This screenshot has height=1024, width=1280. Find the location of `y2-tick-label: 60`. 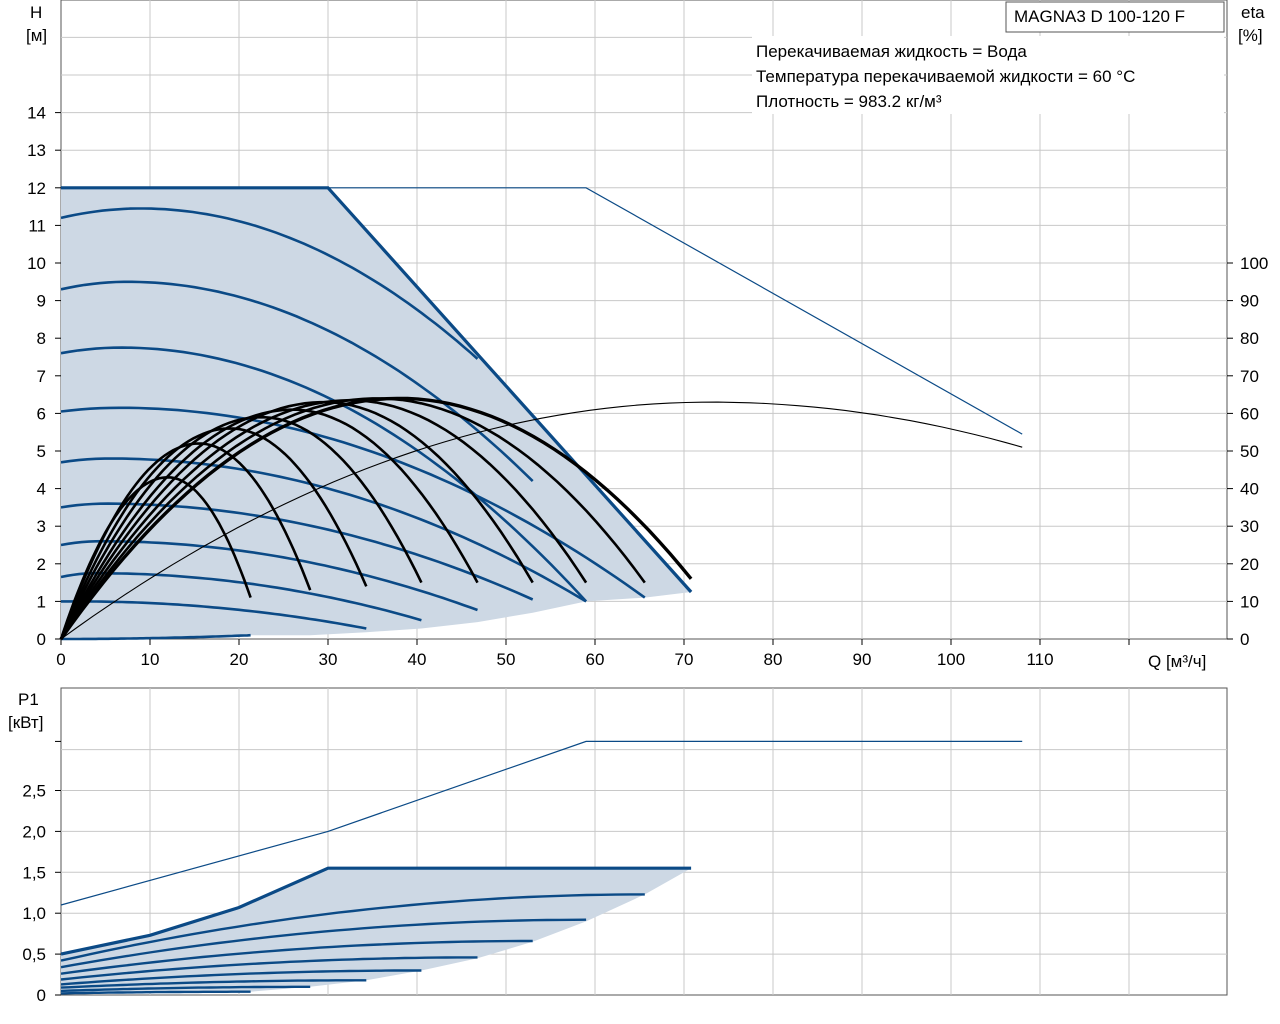

y2-tick-label: 60 is located at coordinates (1249, 413).